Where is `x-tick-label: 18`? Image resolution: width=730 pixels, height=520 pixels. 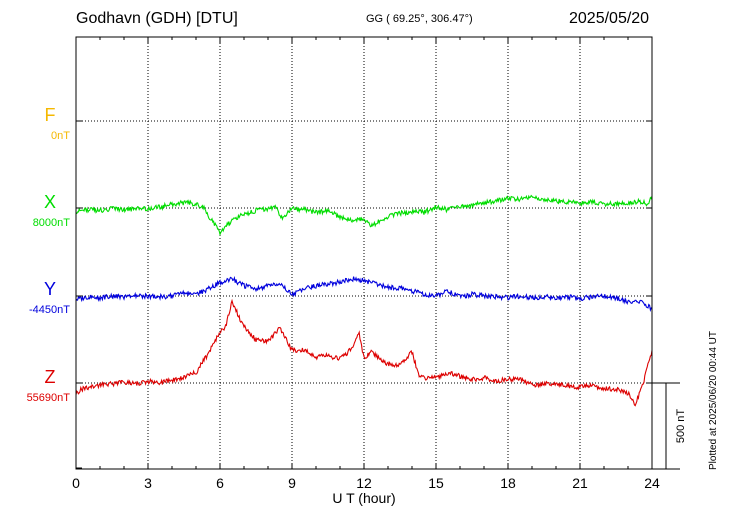 x-tick-label: 18 is located at coordinates (508, 483).